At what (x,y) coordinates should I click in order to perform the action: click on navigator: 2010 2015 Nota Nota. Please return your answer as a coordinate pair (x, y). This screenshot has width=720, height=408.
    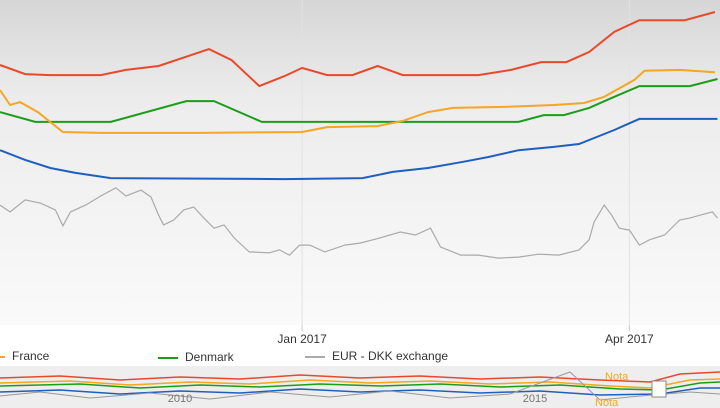
    Looking at the image, I should click on (360, 387).